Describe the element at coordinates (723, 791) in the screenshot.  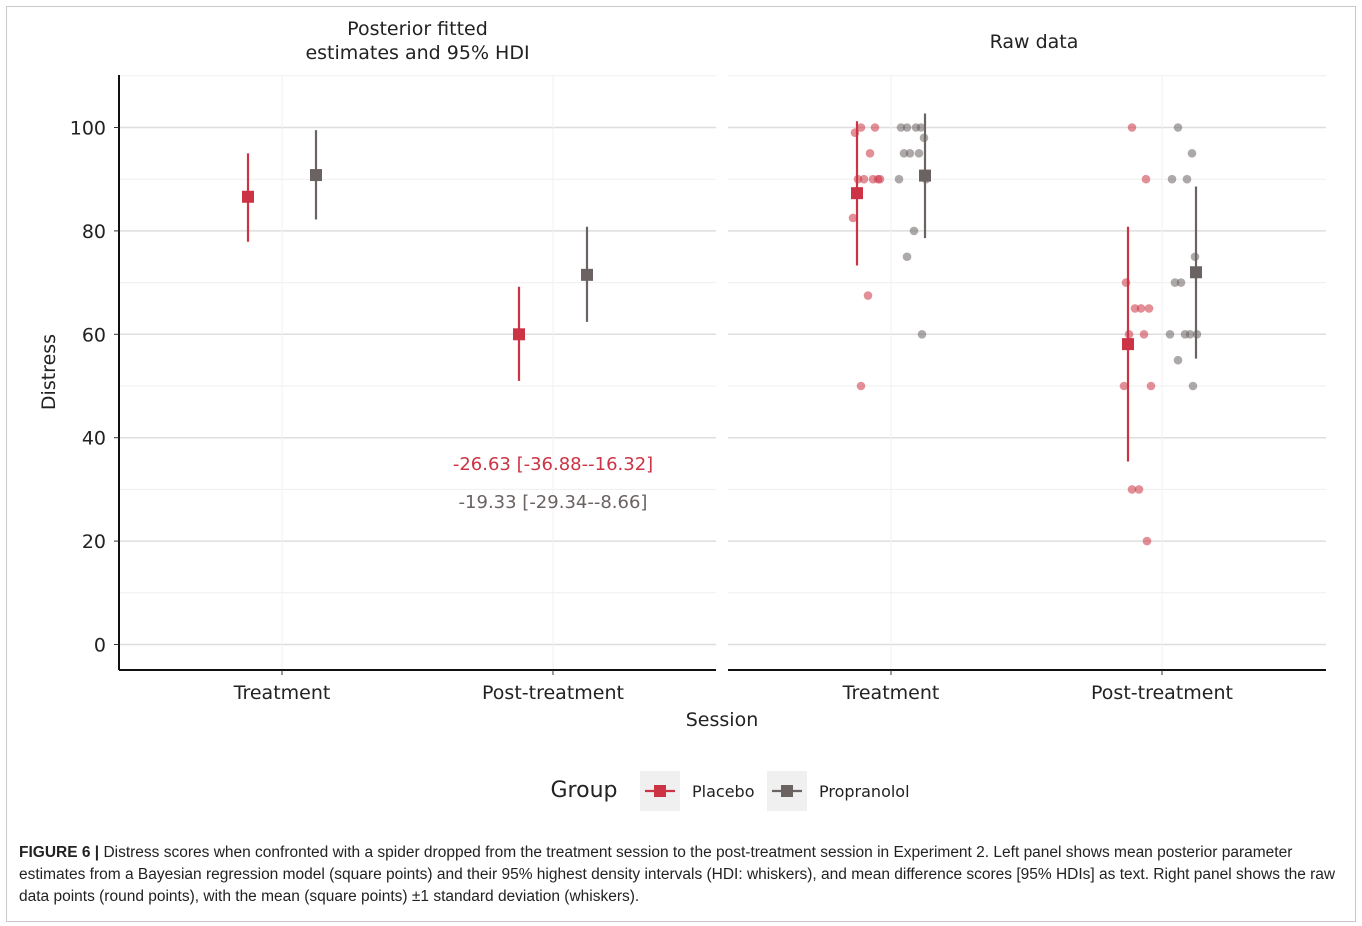
I see `legend-label: Placebo` at that location.